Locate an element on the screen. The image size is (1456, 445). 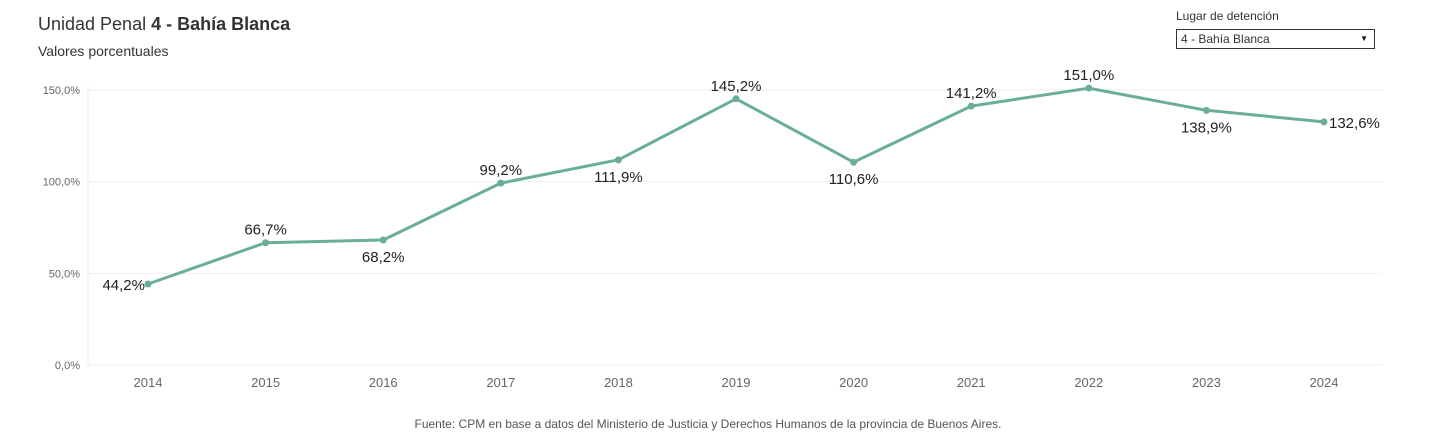
data-label: 68,2% is located at coordinates (383, 257).